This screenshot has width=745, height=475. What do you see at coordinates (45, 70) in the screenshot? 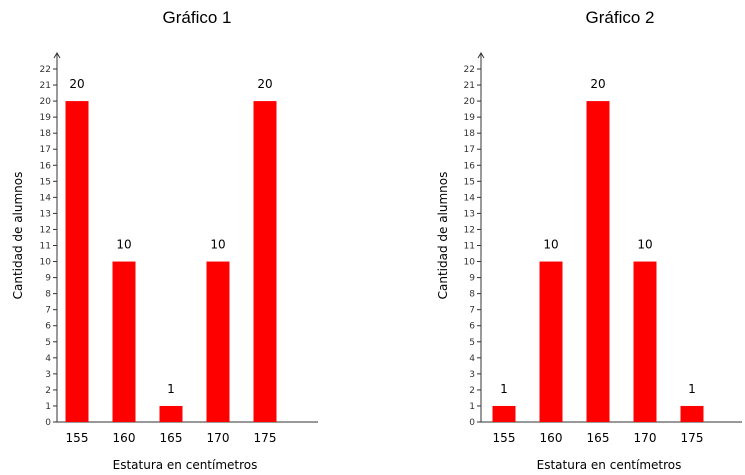
I see `chart-1-y-tick-label: 22` at bounding box center [45, 70].